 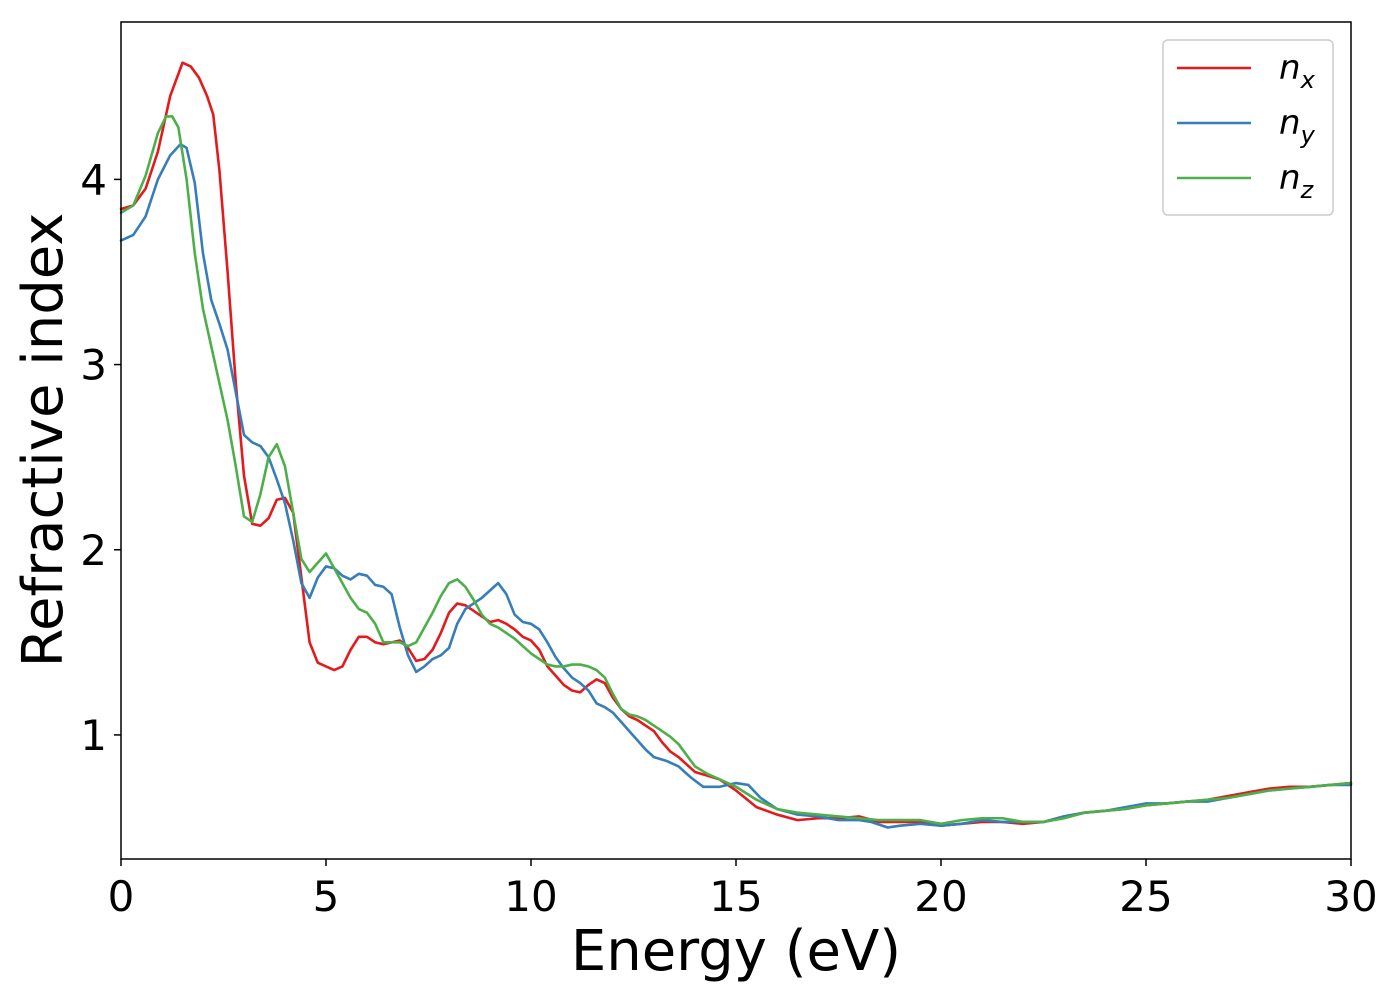 I want to click on x-tick-label: 5, so click(x=326, y=896).